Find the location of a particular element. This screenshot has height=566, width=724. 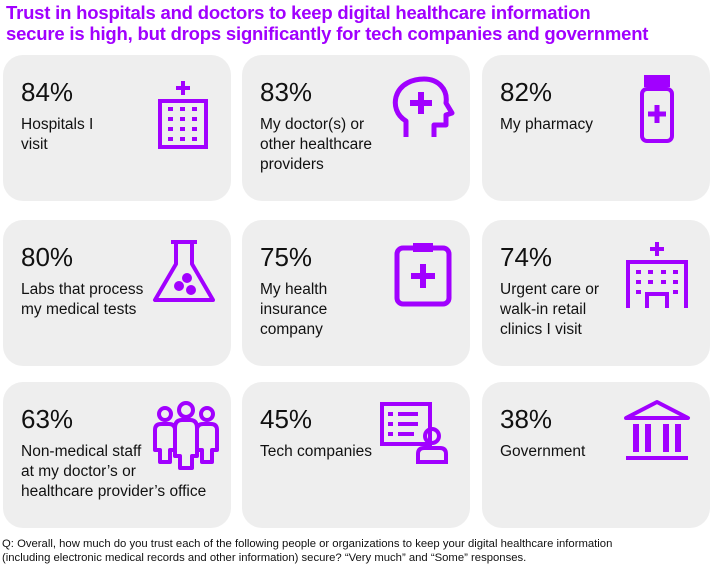

stat-label: Tech companies is located at coordinates (316, 451).